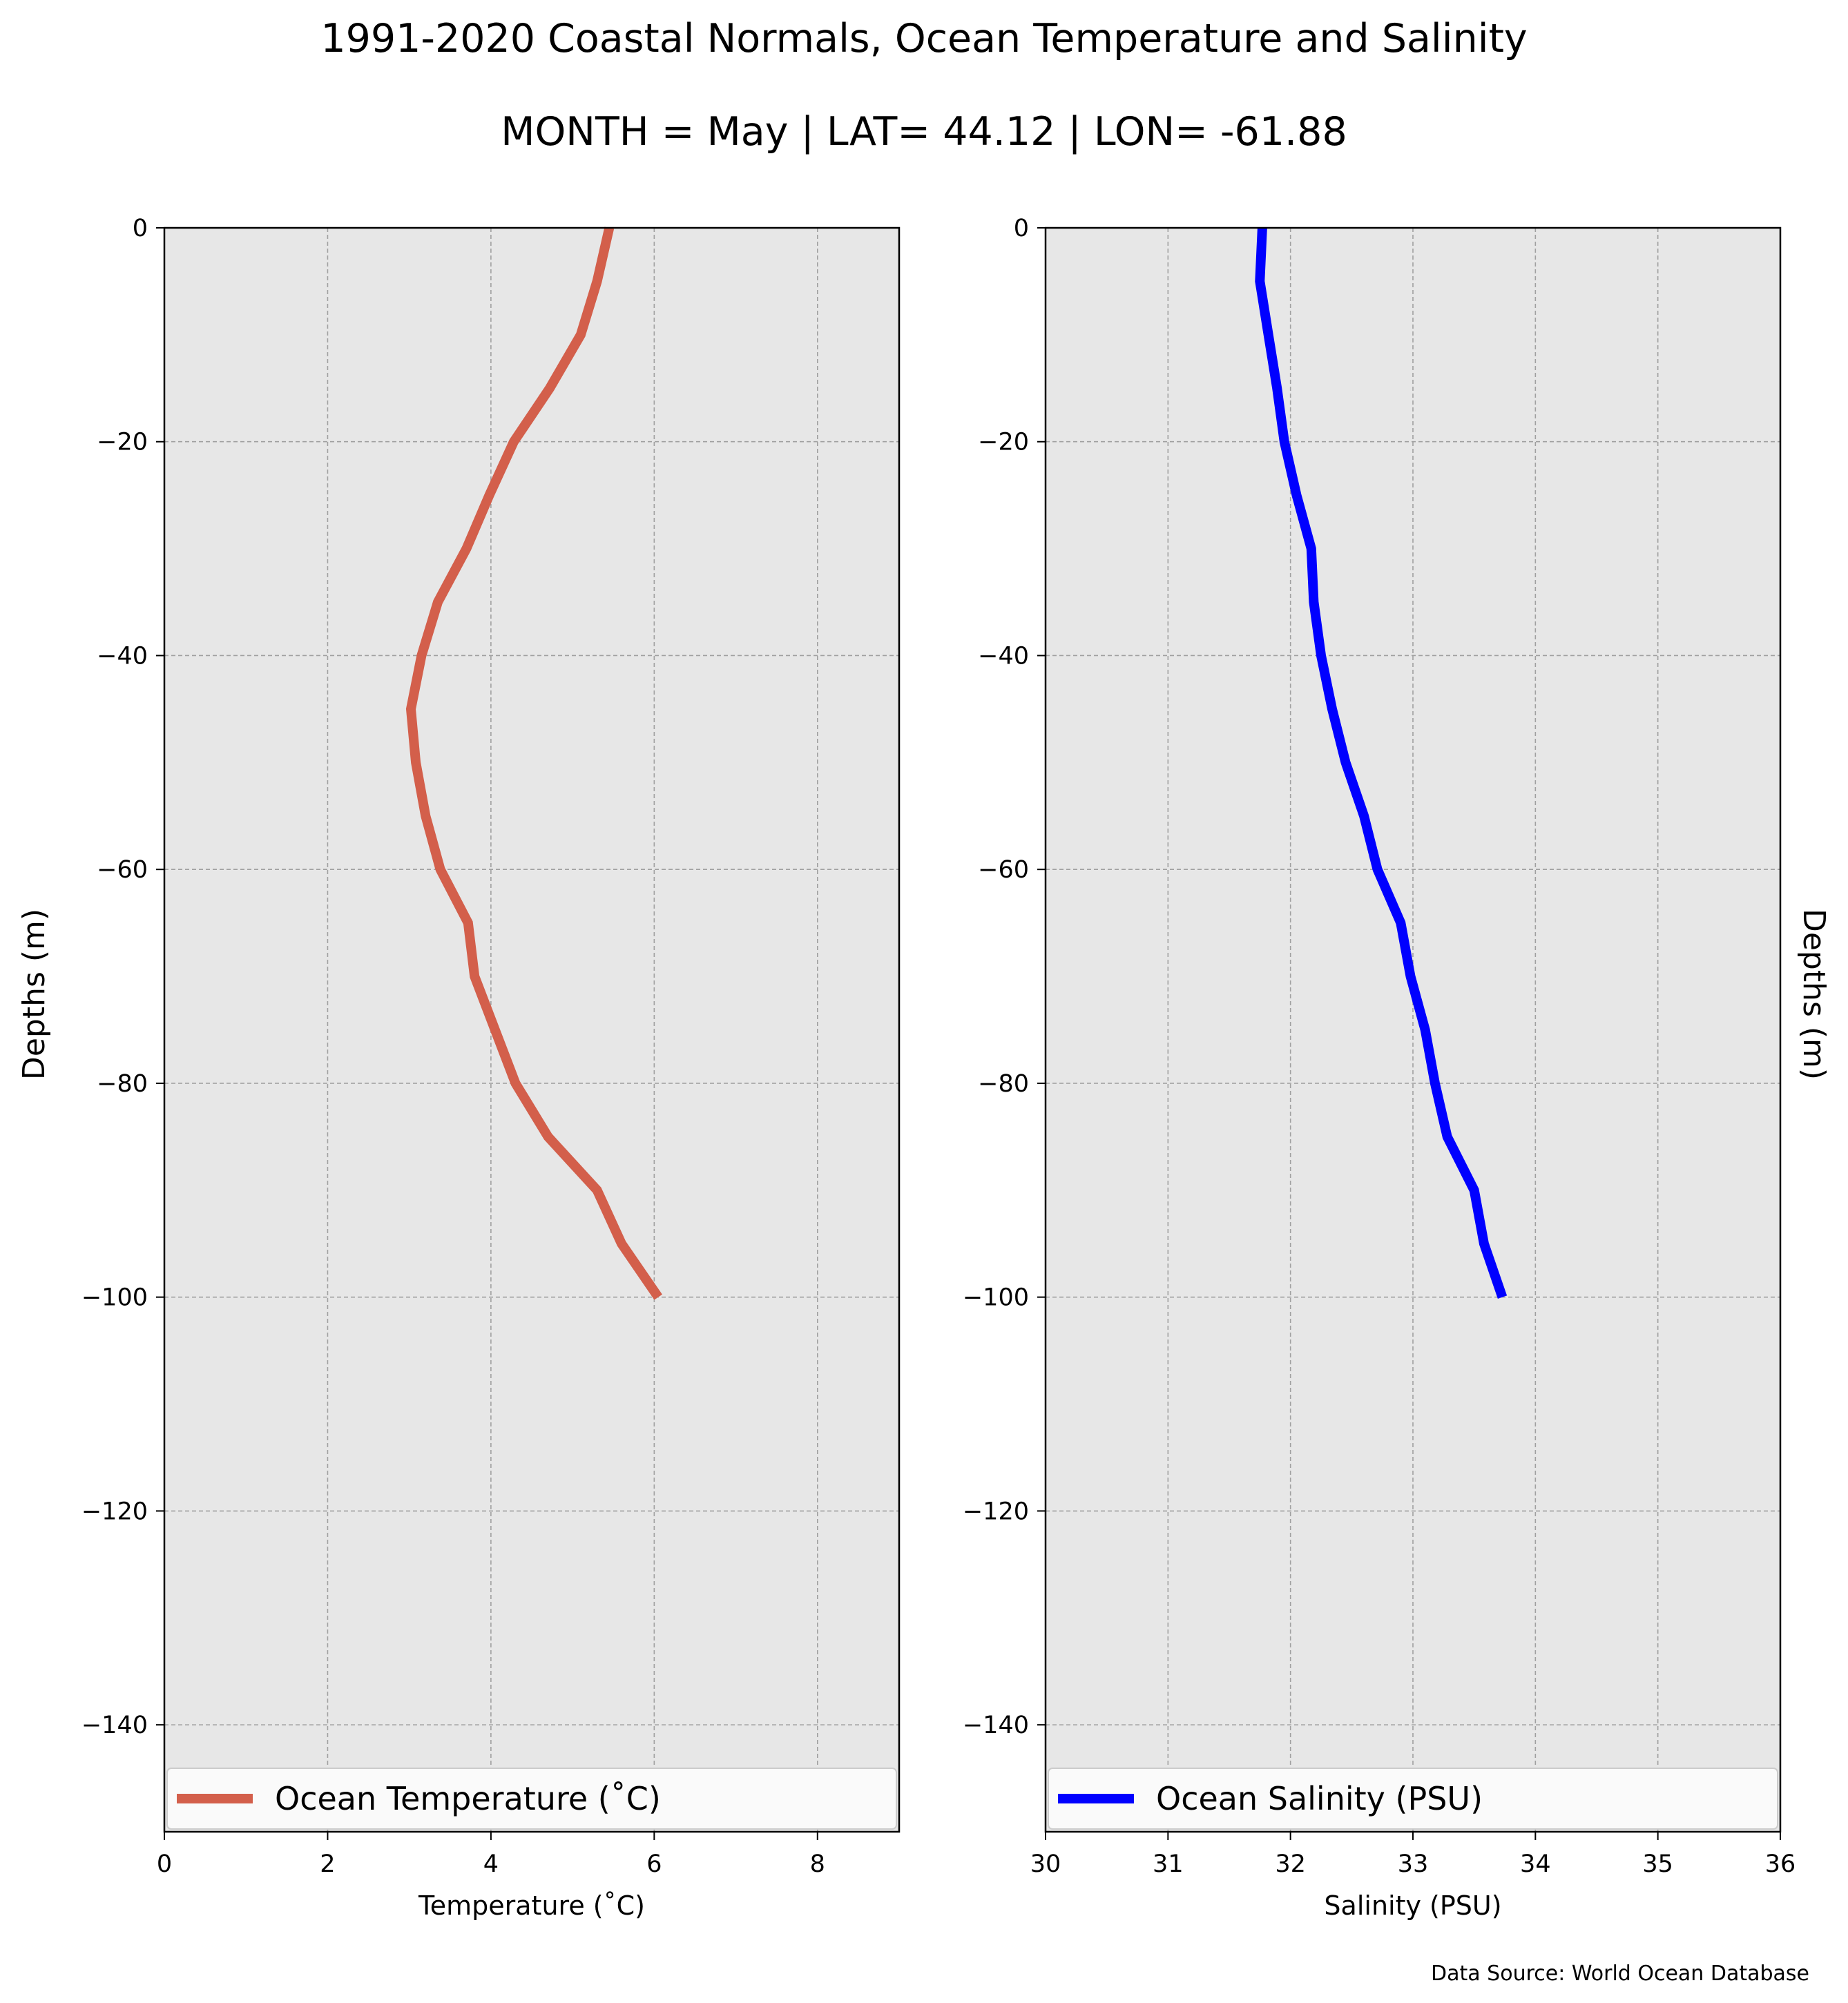 This screenshot has width=1848, height=2003. Describe the element at coordinates (924, 132) in the screenshot. I see `chart-subtitle: MONTH = May | LAT= 44.12 | LON= -61.88` at that location.